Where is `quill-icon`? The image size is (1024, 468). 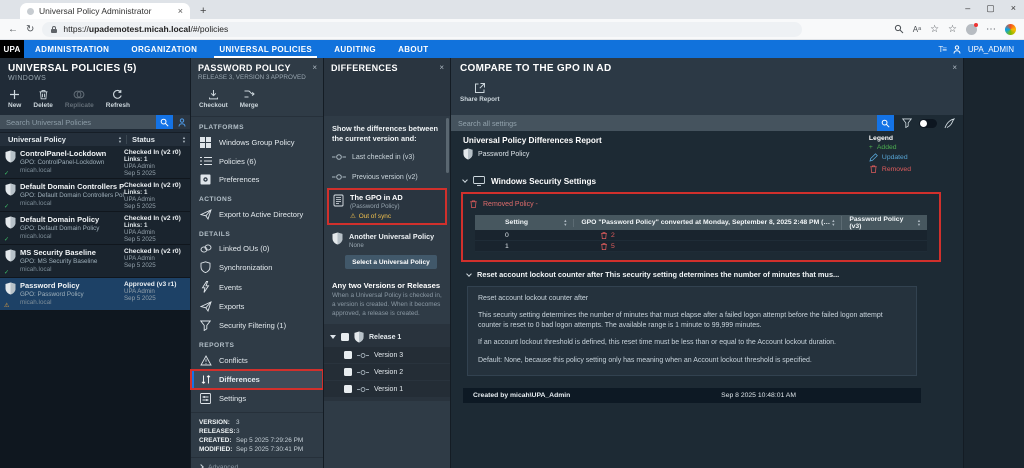 quill-icon is located at coordinates (949, 123).